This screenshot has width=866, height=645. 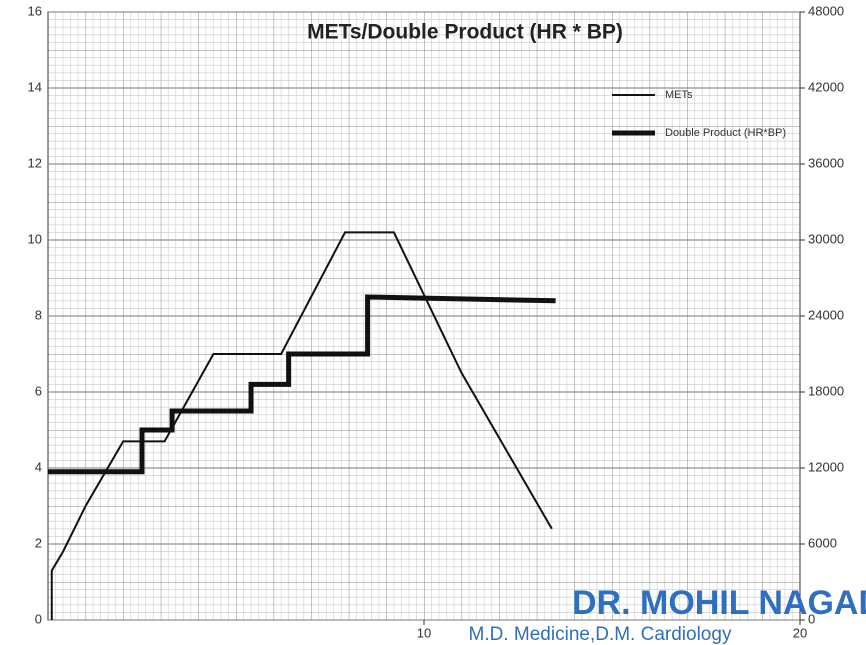 I want to click on chart-title: METs/Double Product (HR * BP), so click(x=465, y=32).